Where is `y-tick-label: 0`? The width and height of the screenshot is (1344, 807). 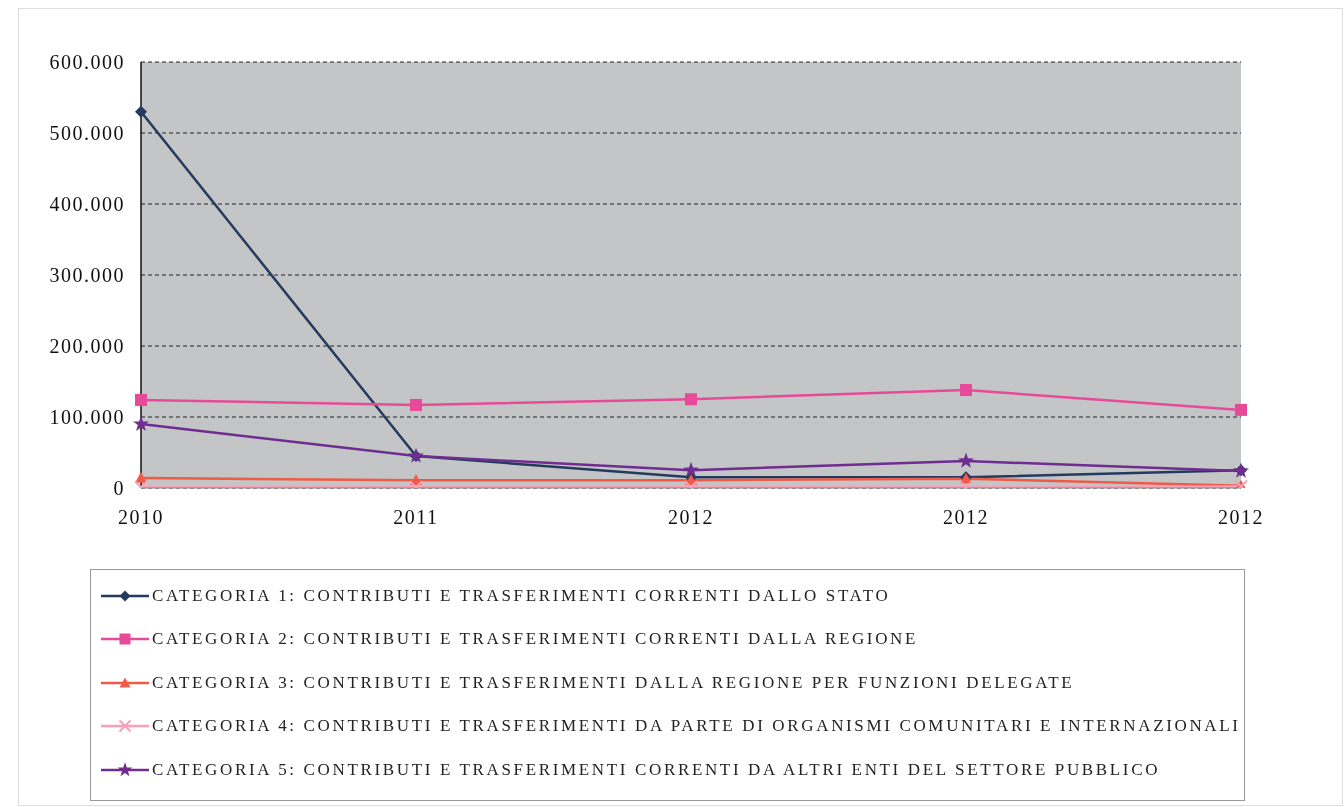 y-tick-label: 0 is located at coordinates (119, 488).